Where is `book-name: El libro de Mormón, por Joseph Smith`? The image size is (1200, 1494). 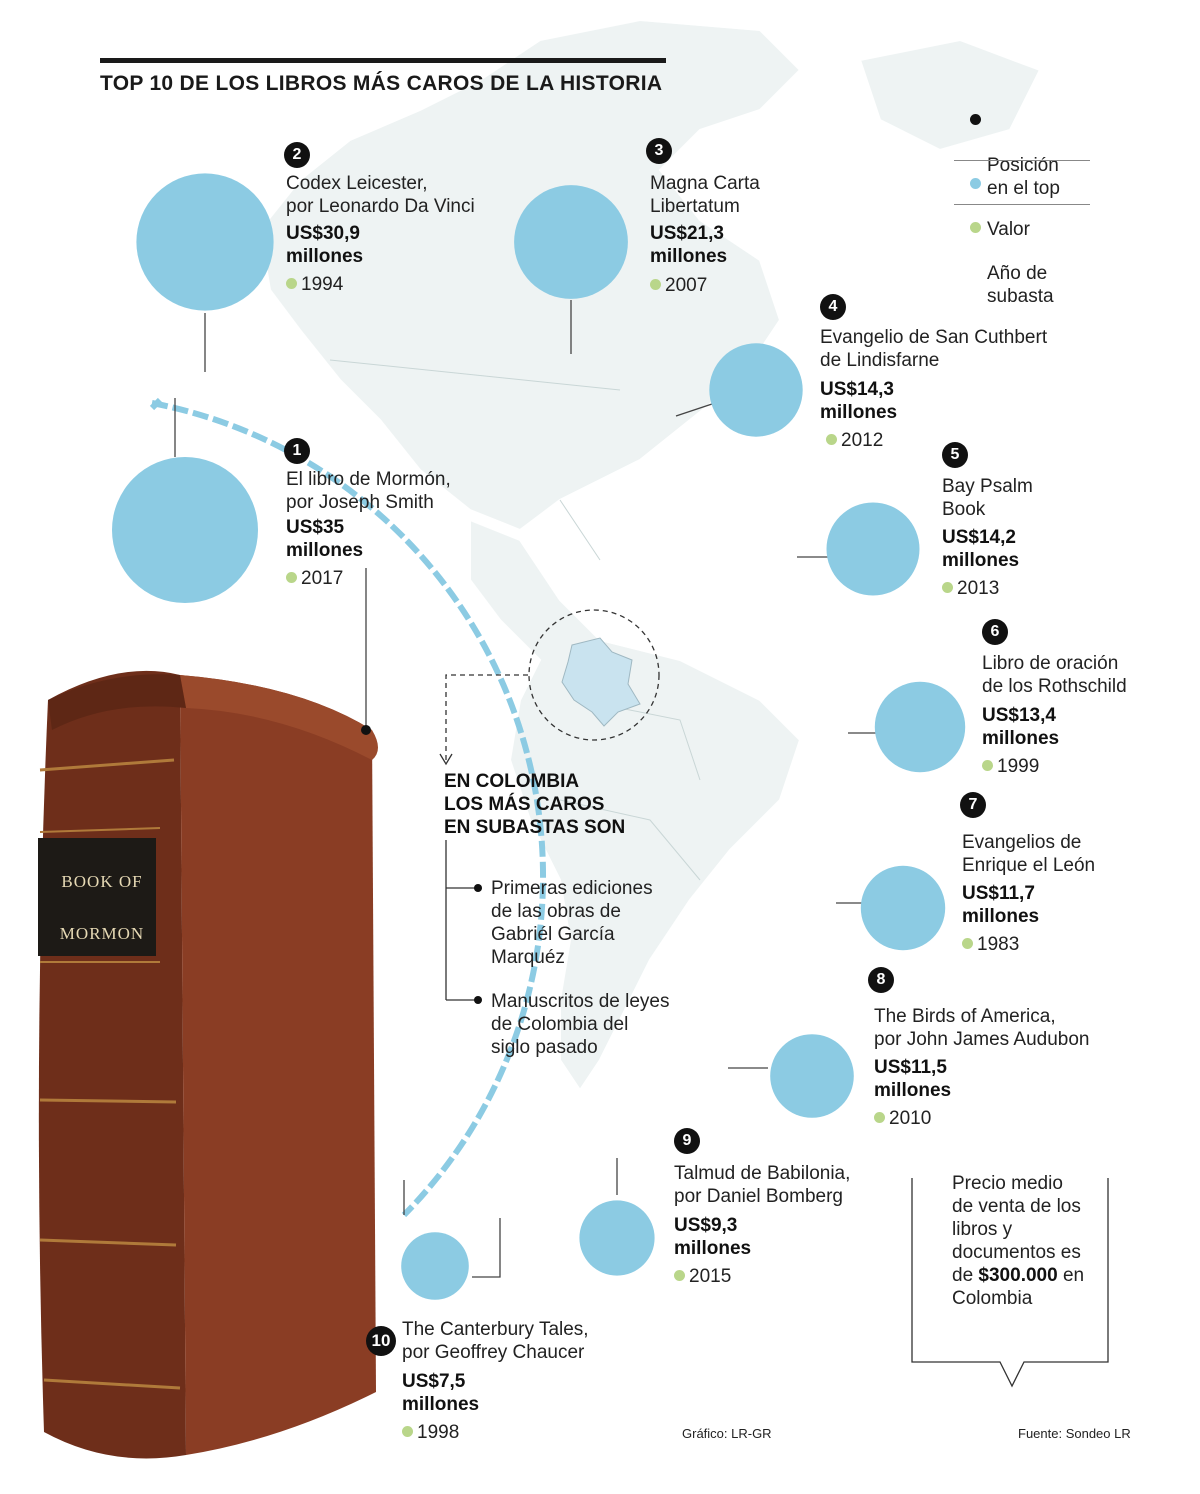 book-name: El libro de Mormón, por Joseph Smith is located at coordinates (368, 491).